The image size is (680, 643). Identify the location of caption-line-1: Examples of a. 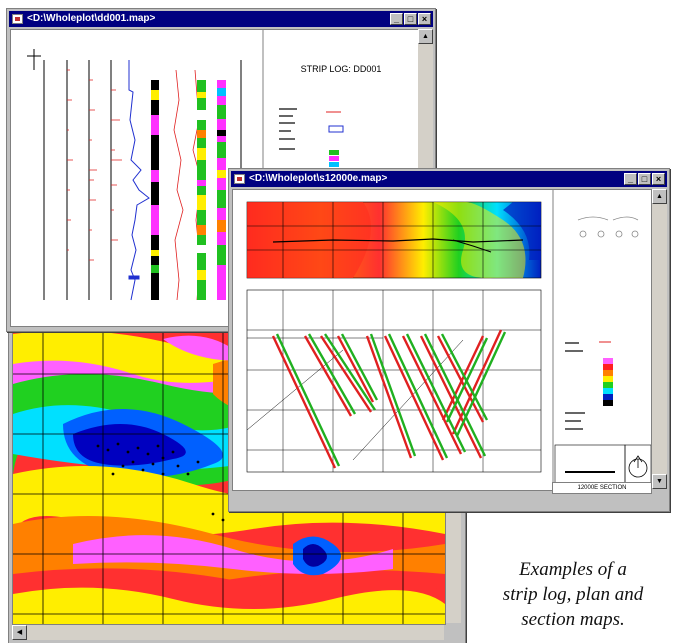
(573, 569).